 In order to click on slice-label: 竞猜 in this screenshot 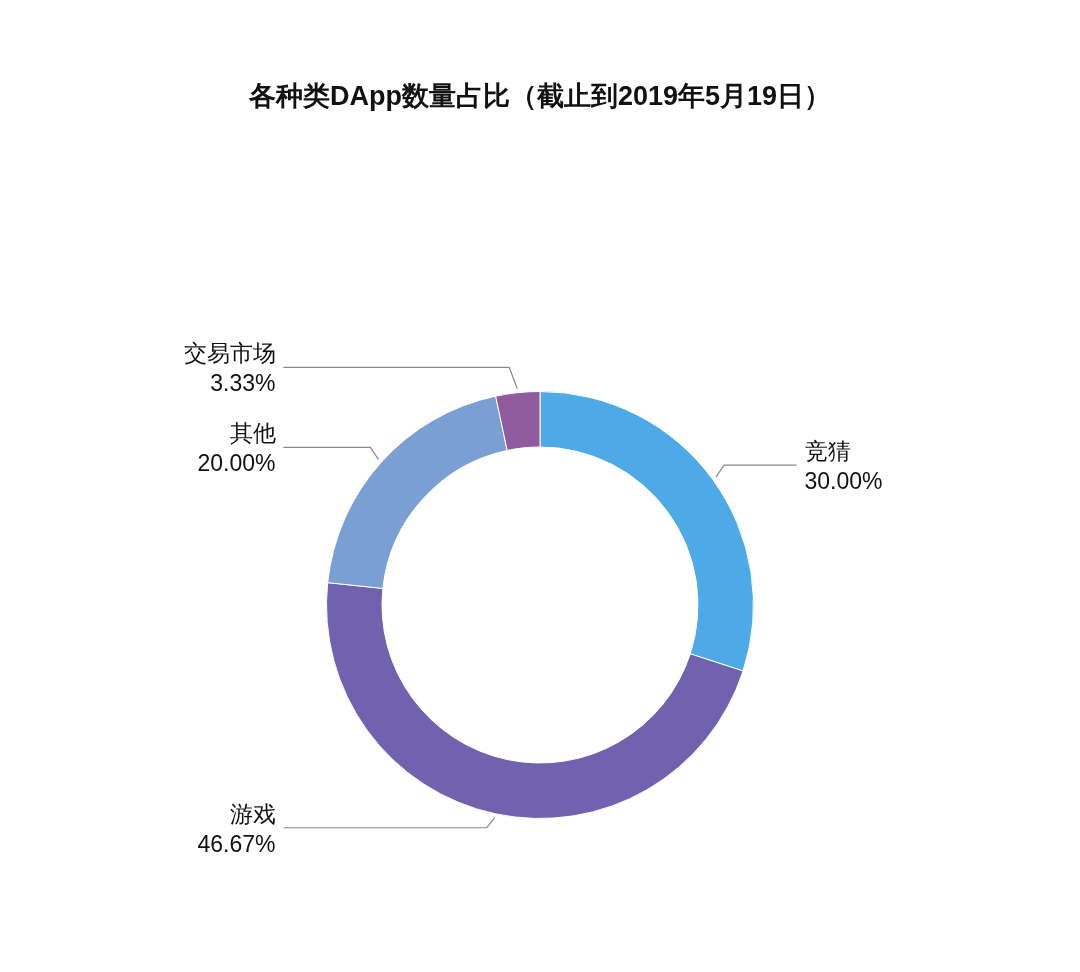, I will do `click(827, 451)`.